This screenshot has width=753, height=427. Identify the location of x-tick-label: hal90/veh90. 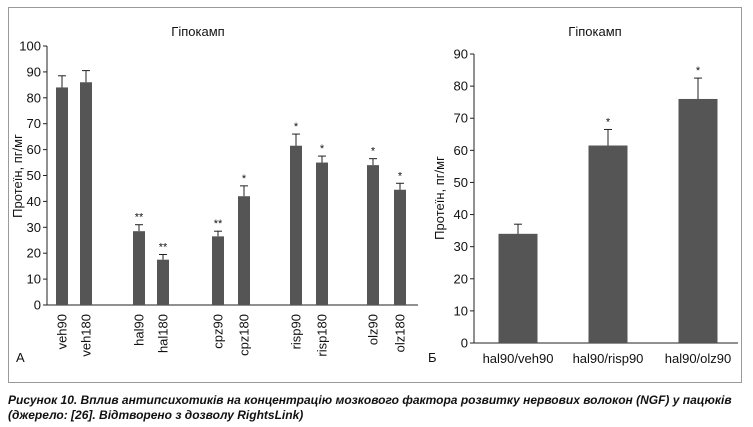
(518, 358).